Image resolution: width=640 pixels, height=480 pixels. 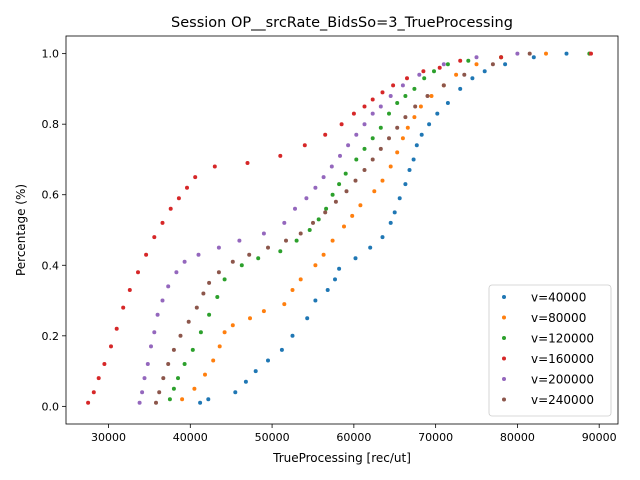 I want to click on x-tick-label: 50000, so click(x=272, y=437).